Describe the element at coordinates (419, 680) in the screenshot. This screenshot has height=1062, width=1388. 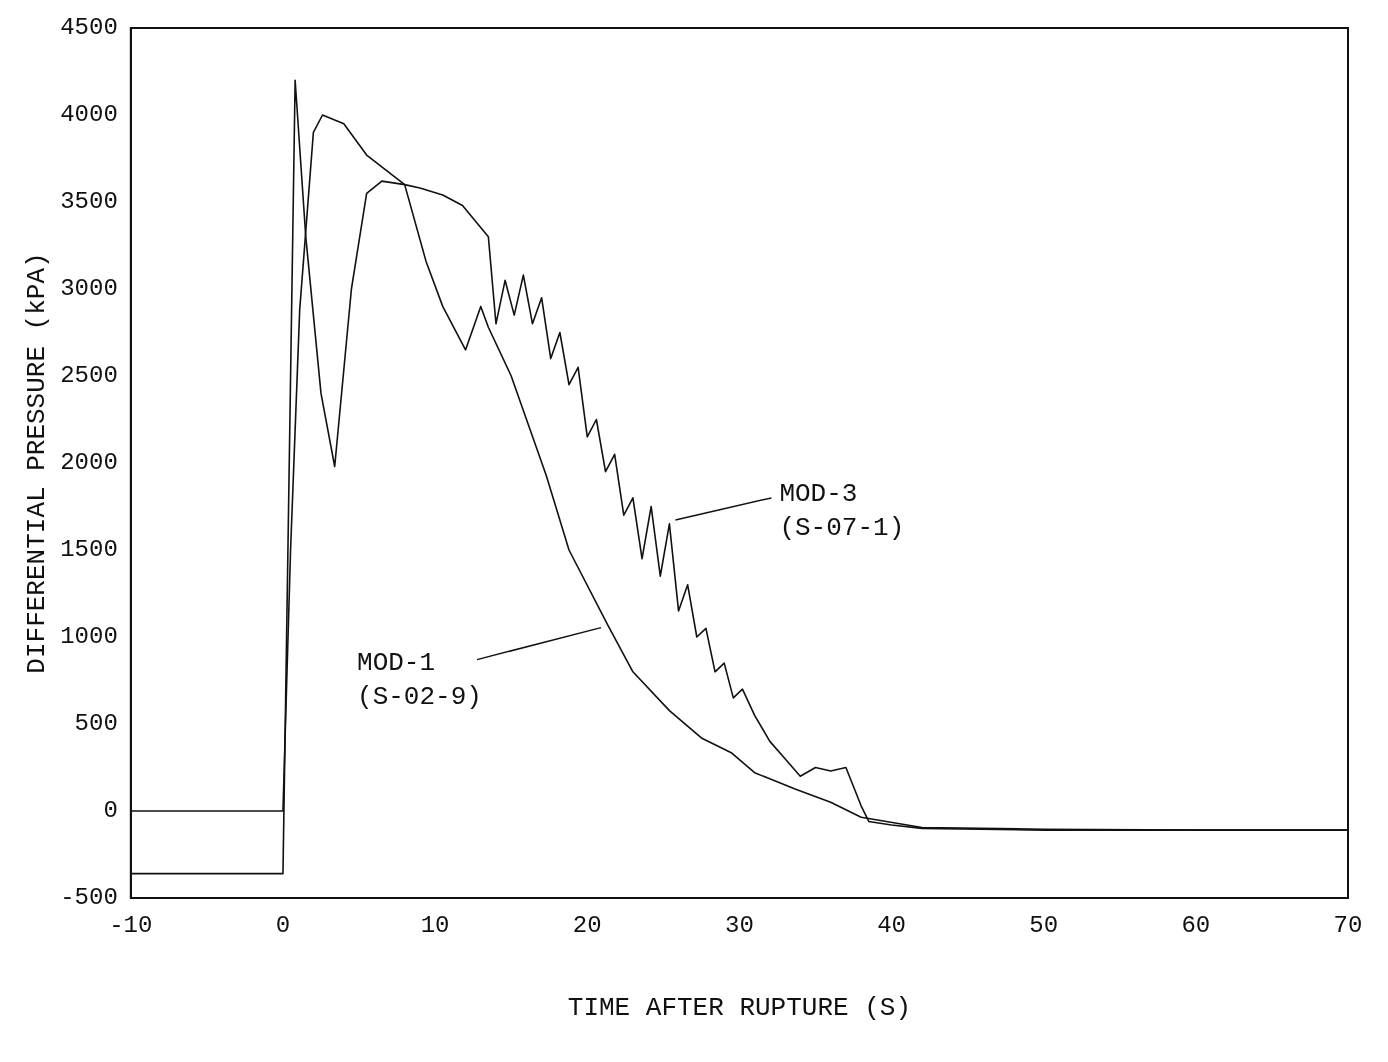
I see `annotation: MOD-1 (S-02-9)` at that location.